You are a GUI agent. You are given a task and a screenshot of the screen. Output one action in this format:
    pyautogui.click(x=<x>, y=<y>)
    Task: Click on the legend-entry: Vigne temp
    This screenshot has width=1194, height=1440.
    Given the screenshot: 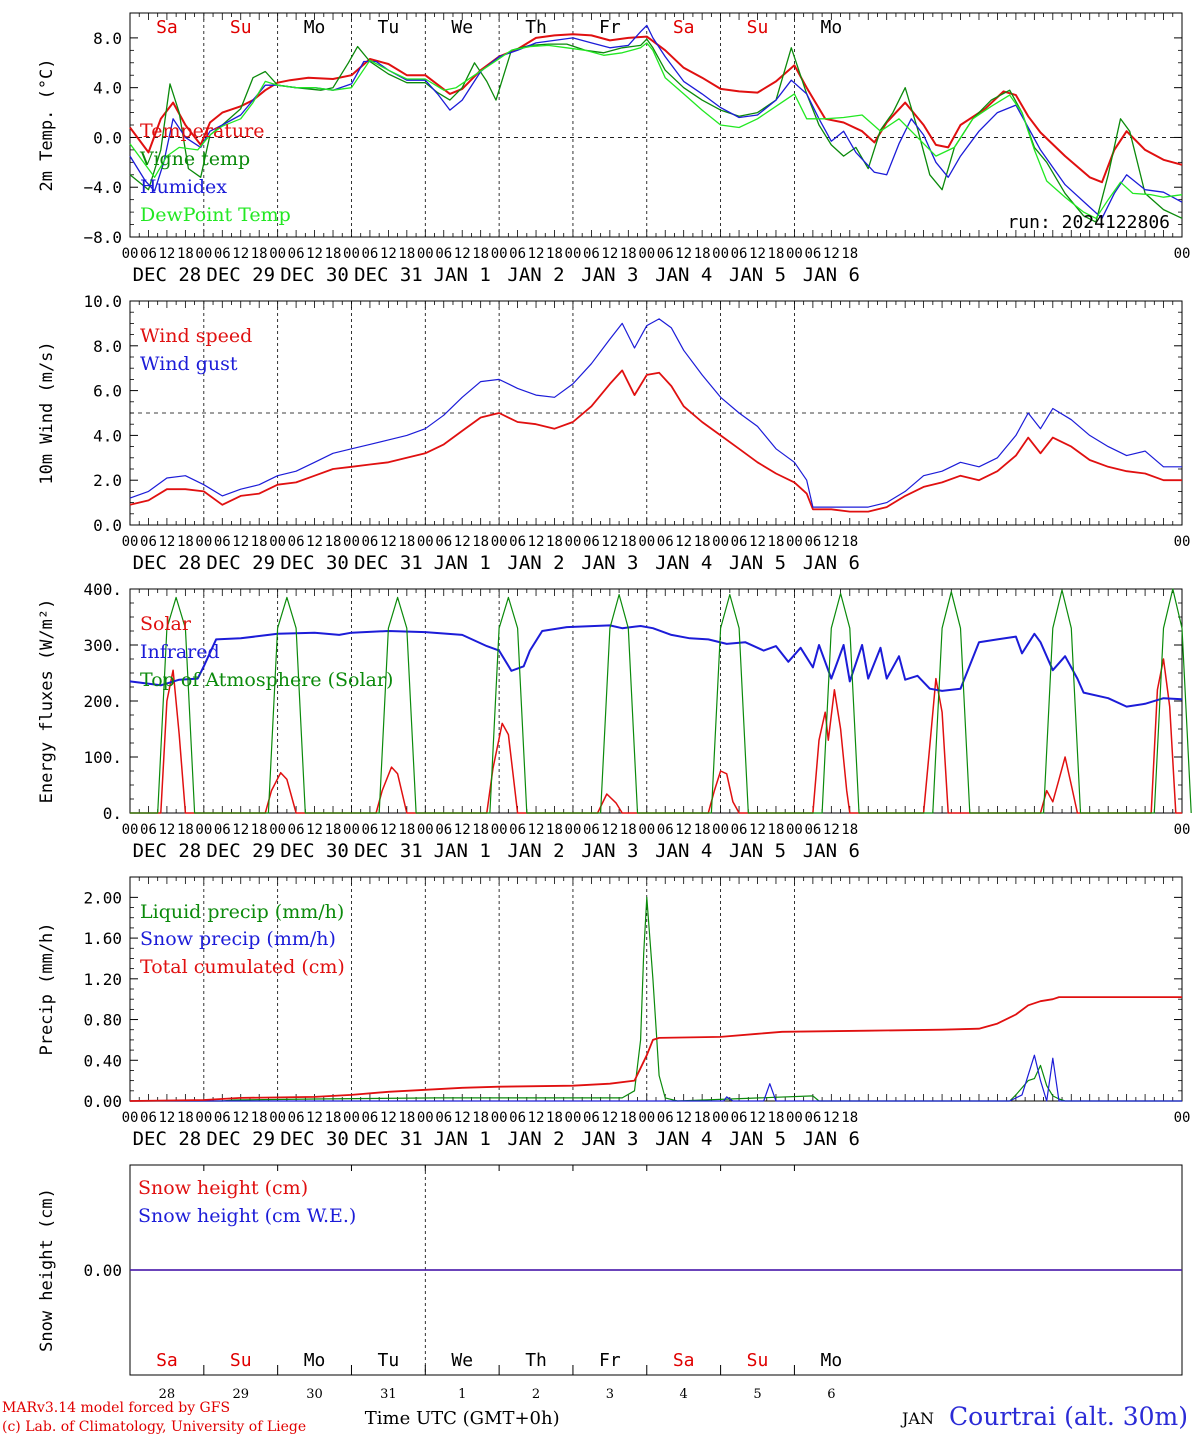 What is the action you would take?
    pyautogui.click(x=194, y=159)
    